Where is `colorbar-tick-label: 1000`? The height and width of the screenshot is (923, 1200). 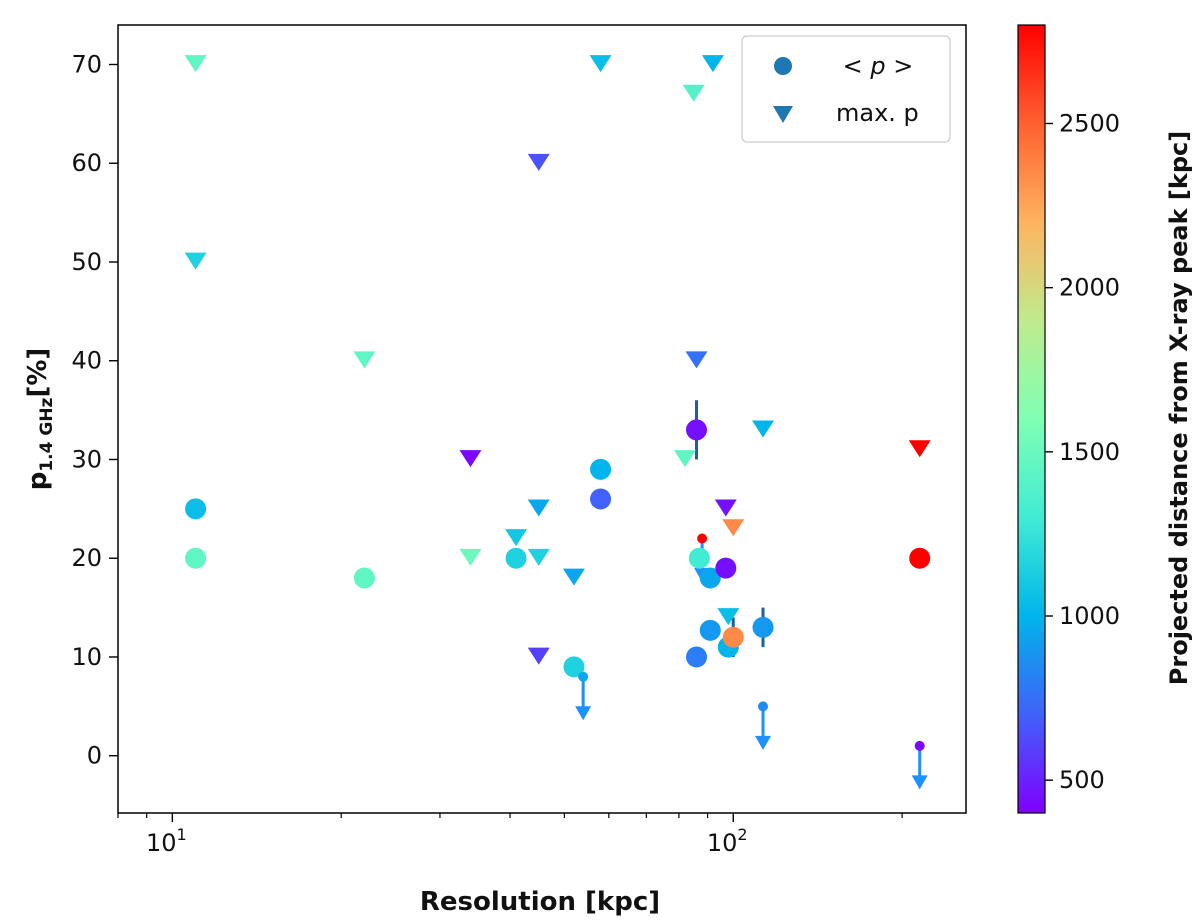 colorbar-tick-label: 1000 is located at coordinates (1089, 616).